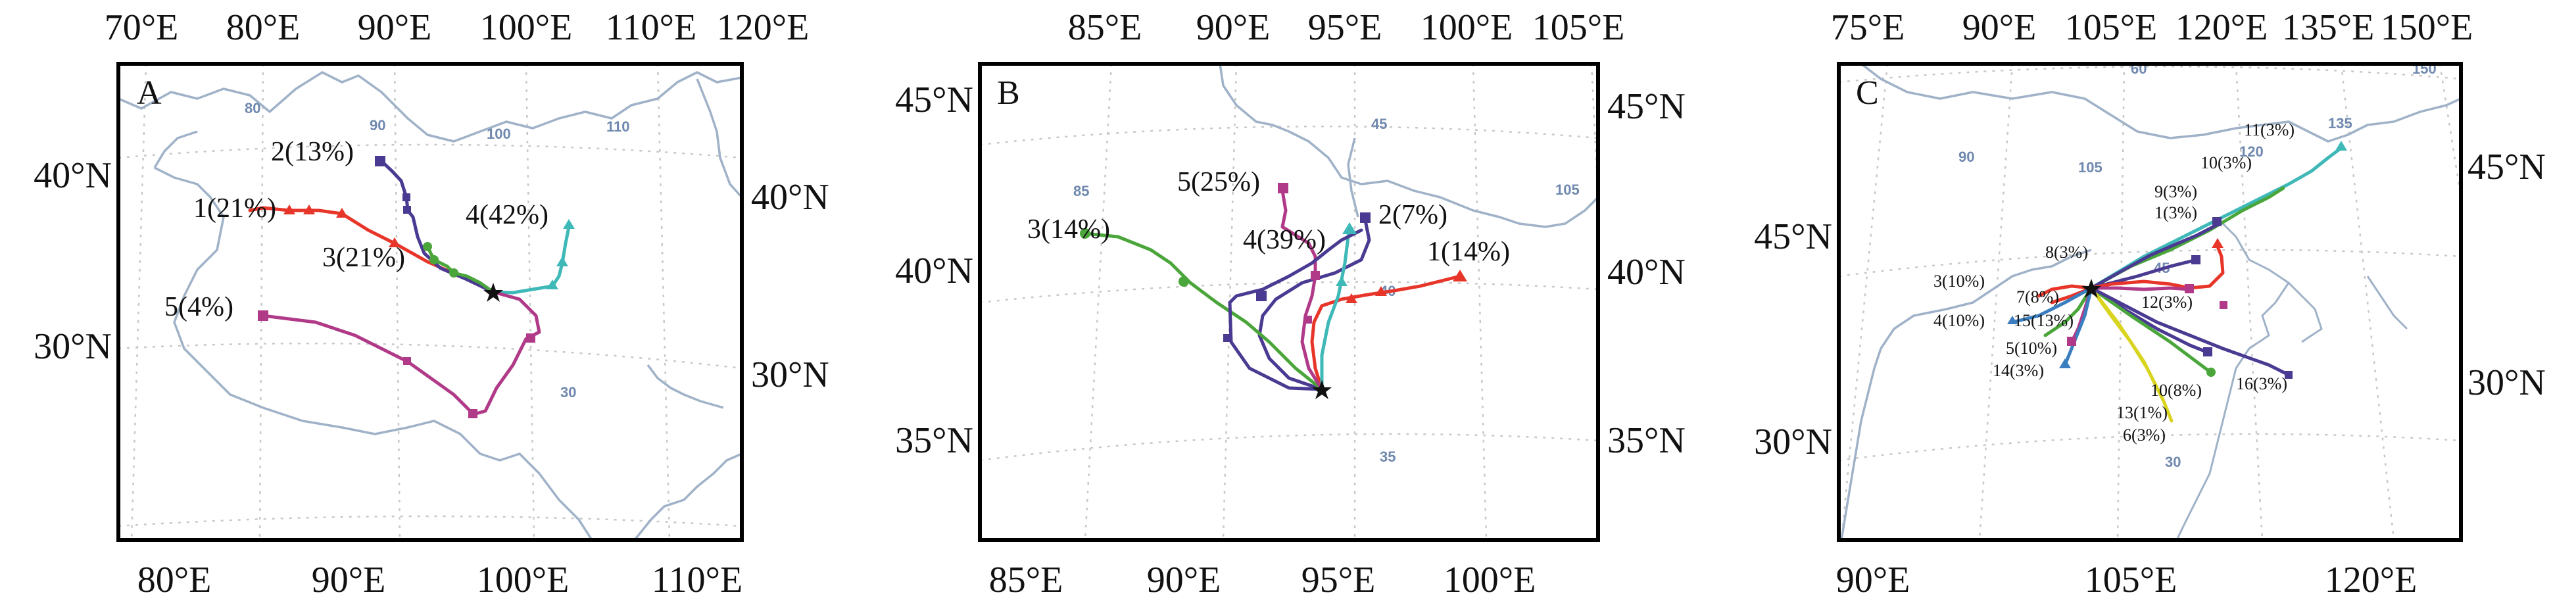 This screenshot has width=2576, height=607. I want to click on right-tick-label: 35°N, so click(1646, 440).